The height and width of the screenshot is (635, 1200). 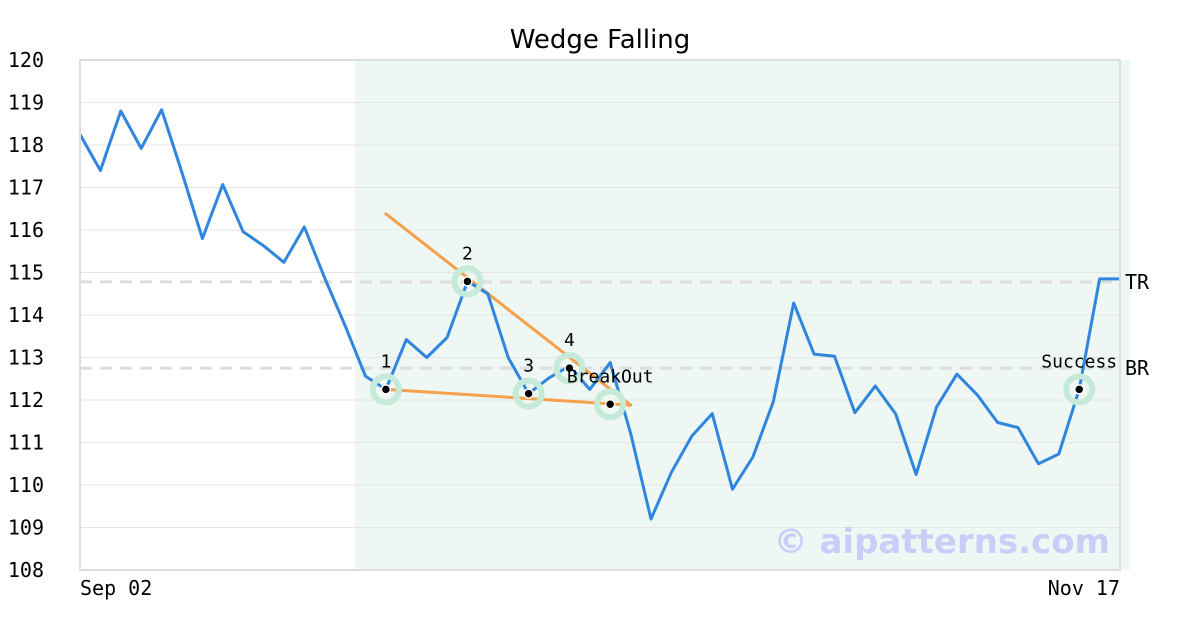 What do you see at coordinates (385, 361) in the screenshot?
I see `marker-label: 1` at bounding box center [385, 361].